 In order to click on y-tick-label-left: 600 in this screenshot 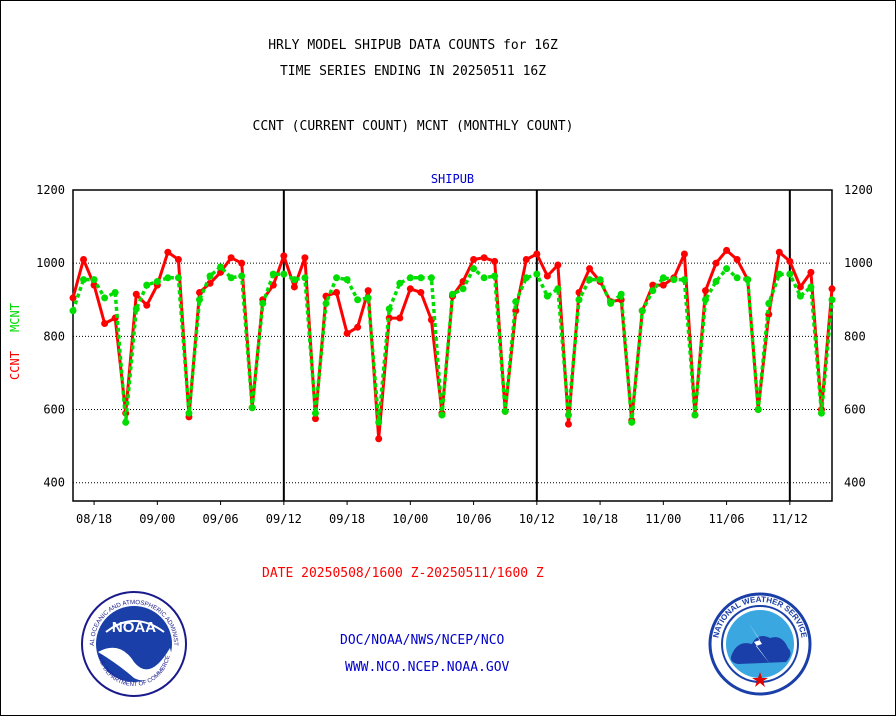, I will do `click(54, 410)`.